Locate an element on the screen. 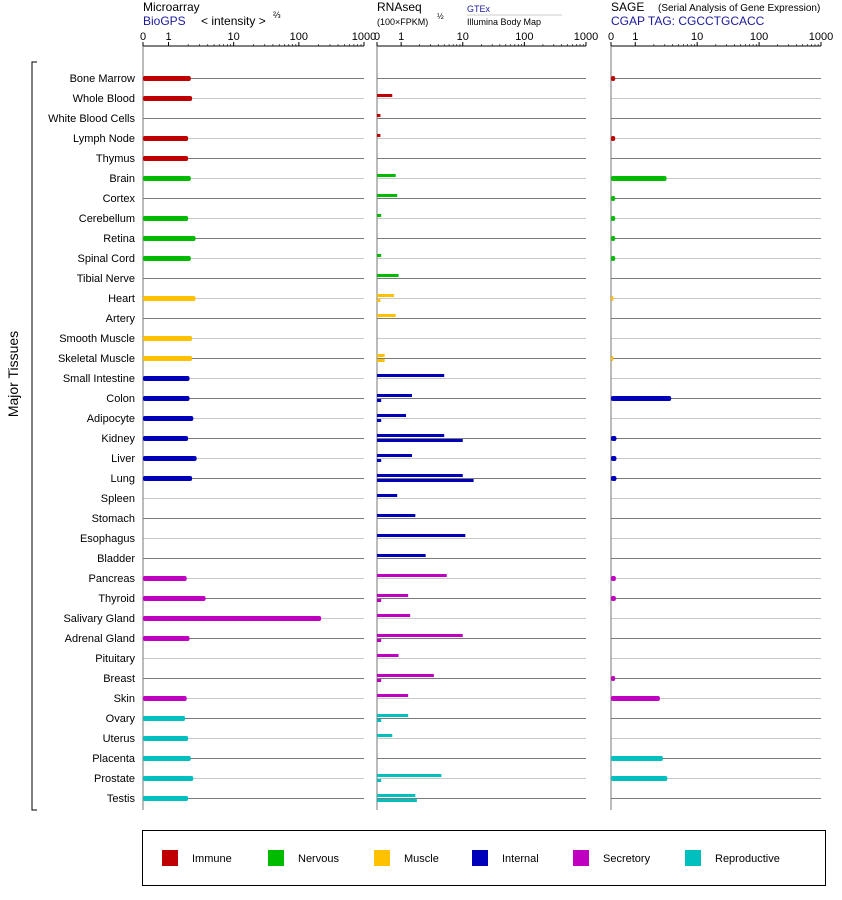 The width and height of the screenshot is (842, 900). rnaseq-title: RNAseq is located at coordinates (399, 7).